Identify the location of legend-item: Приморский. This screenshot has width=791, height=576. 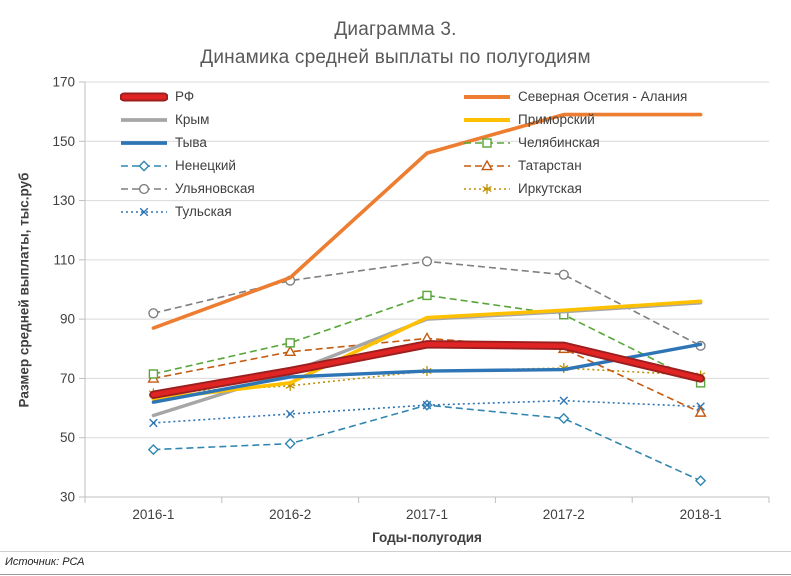
(575, 119).